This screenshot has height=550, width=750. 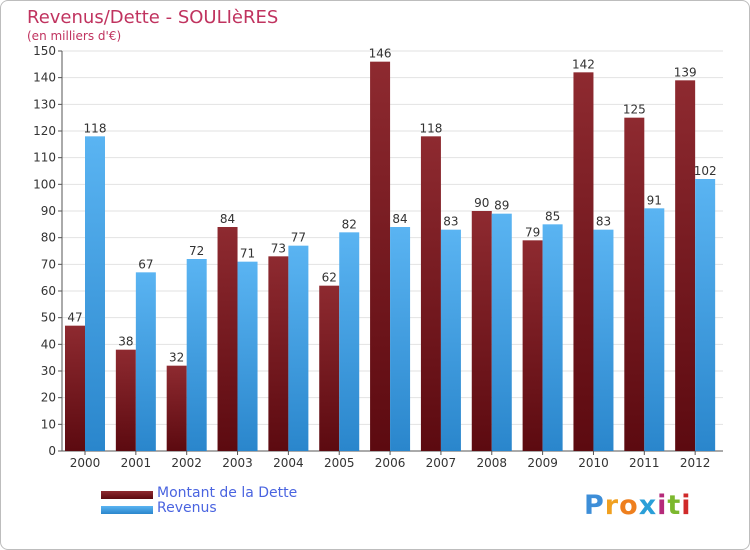 I want to click on data-label: 79, so click(x=532, y=232).